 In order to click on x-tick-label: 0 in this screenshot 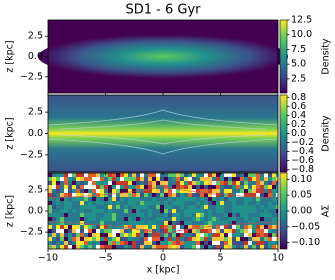, I will do `click(163, 258)`.